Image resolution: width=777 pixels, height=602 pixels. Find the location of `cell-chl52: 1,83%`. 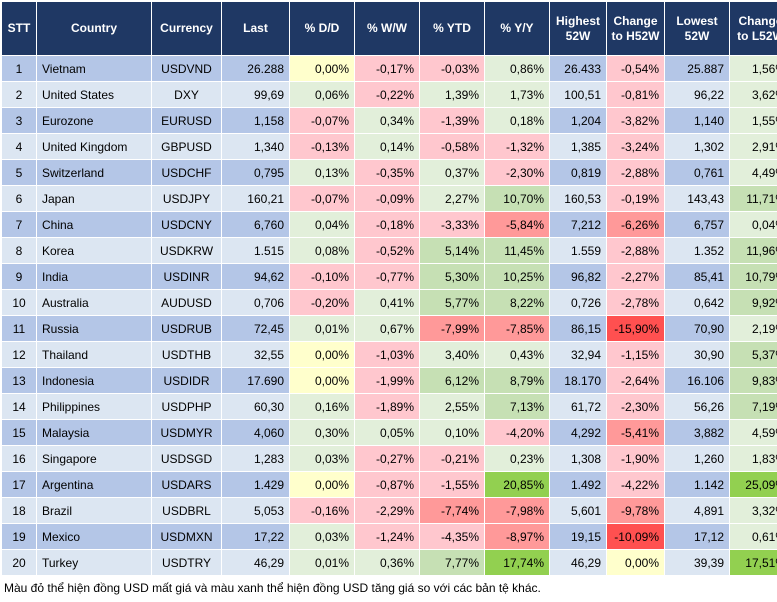

cell-chl52: 1,83% is located at coordinates (753, 458).